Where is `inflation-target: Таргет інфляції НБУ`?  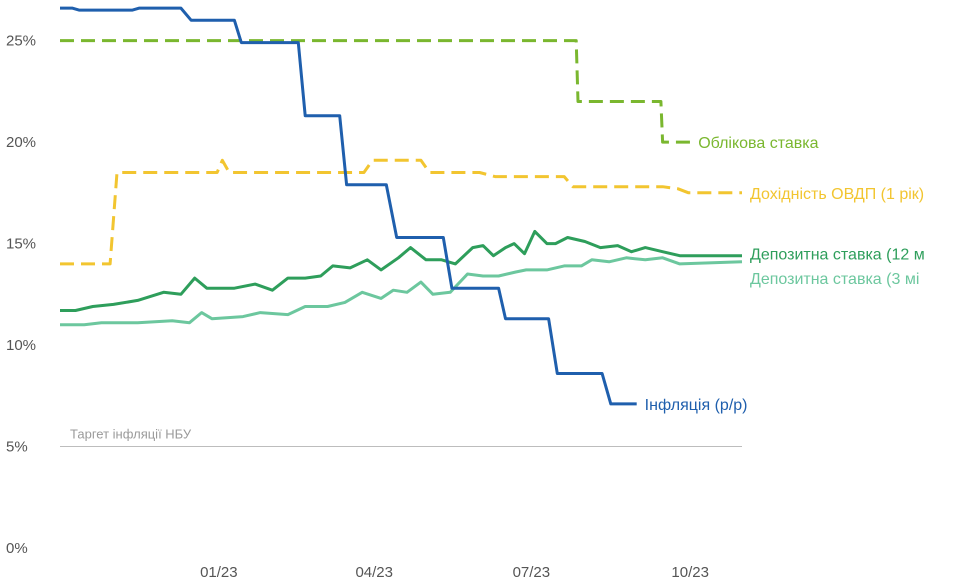
inflation-target: Таргет інфляції НБУ is located at coordinates (401, 437).